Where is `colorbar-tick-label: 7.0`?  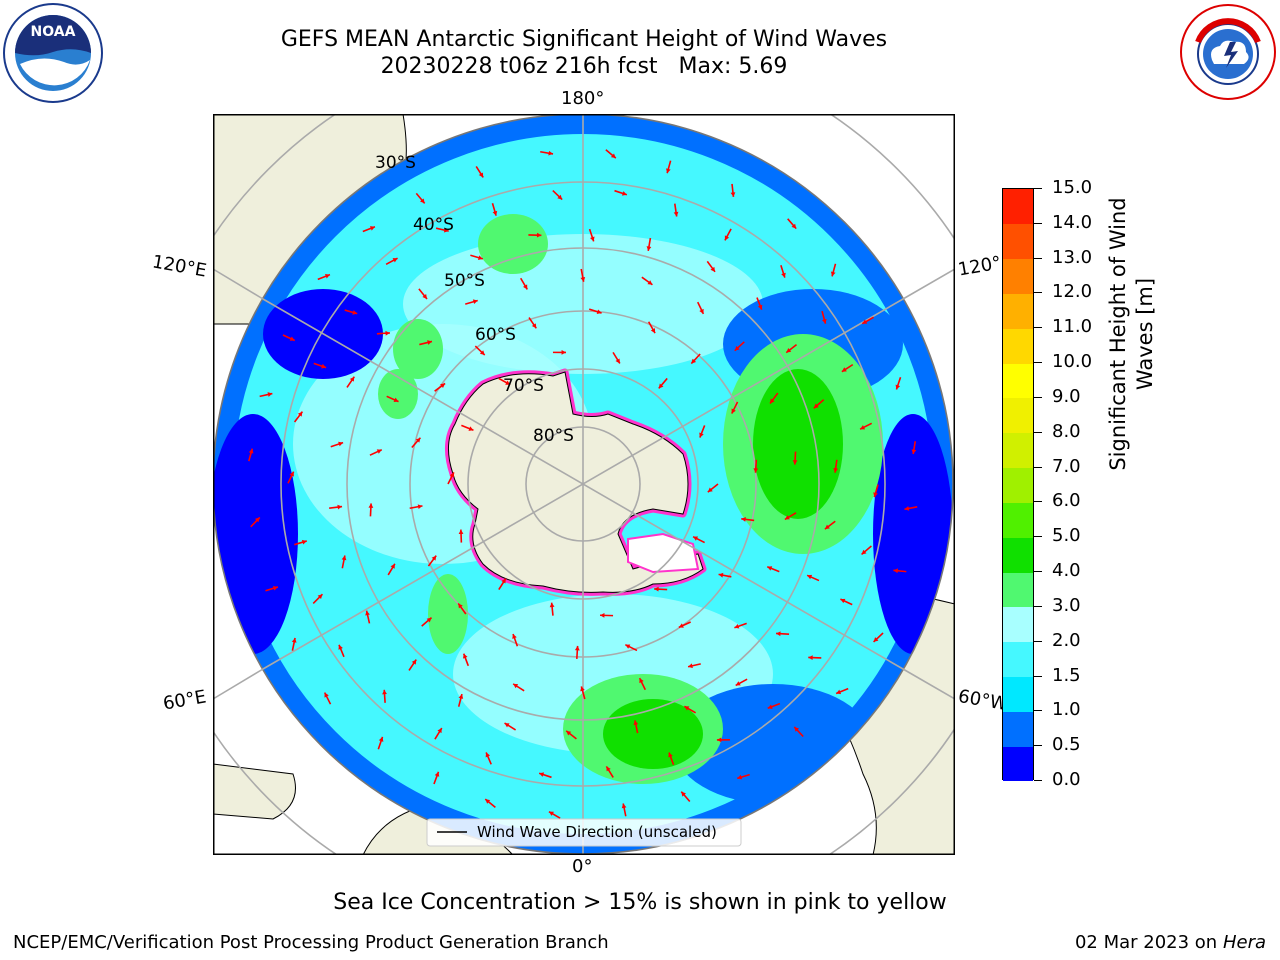
colorbar-tick-label: 7.0 is located at coordinates (1066, 466).